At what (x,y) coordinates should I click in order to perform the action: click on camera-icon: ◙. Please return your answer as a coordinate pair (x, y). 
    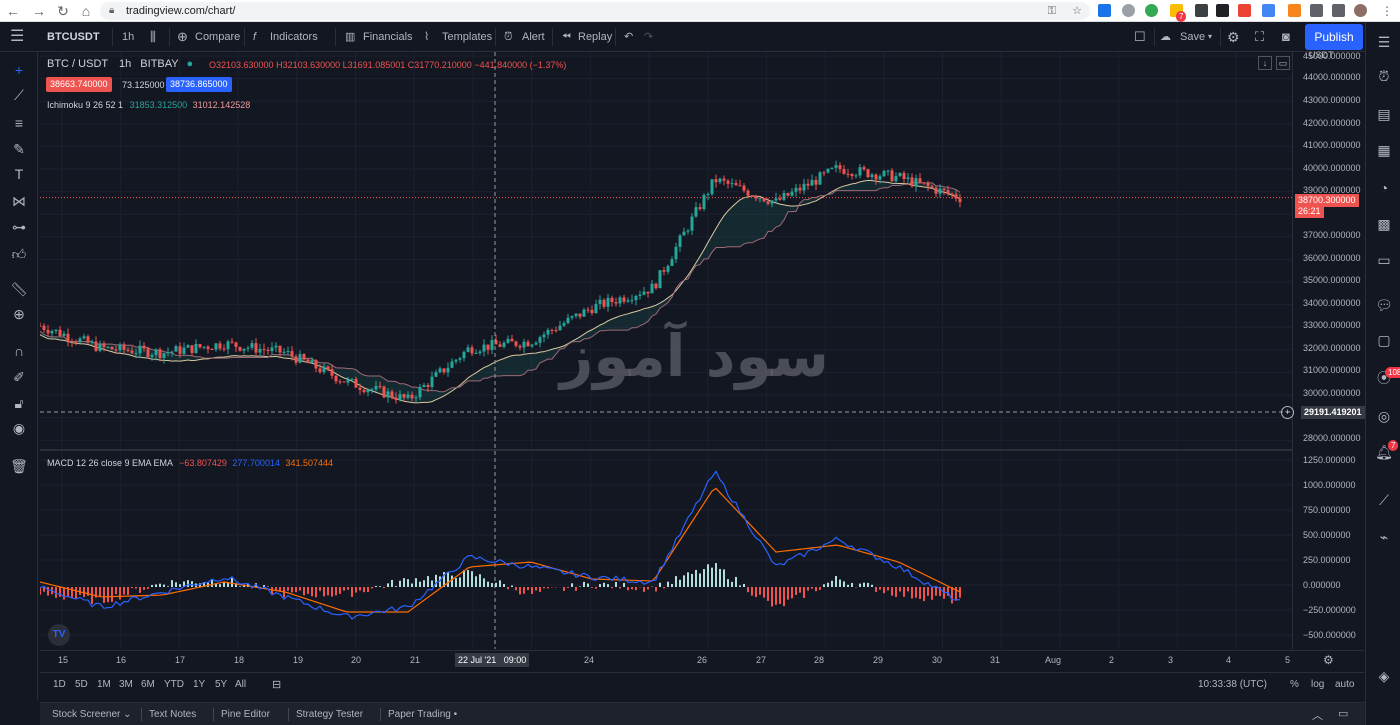
    Looking at the image, I should click on (1286, 36).